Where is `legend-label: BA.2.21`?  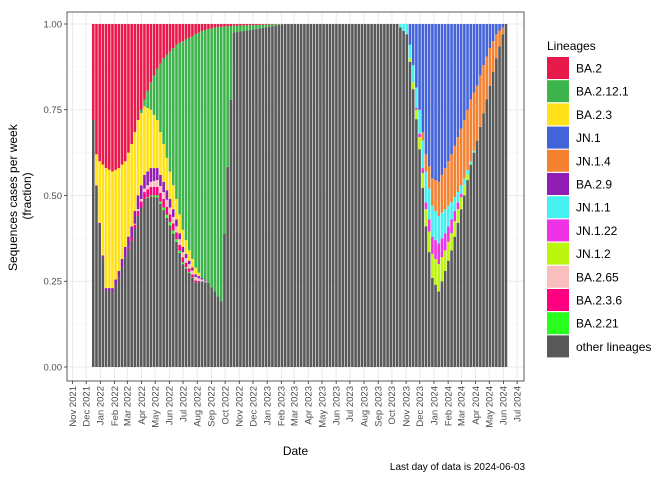
legend-label: BA.2.21 is located at coordinates (597, 324).